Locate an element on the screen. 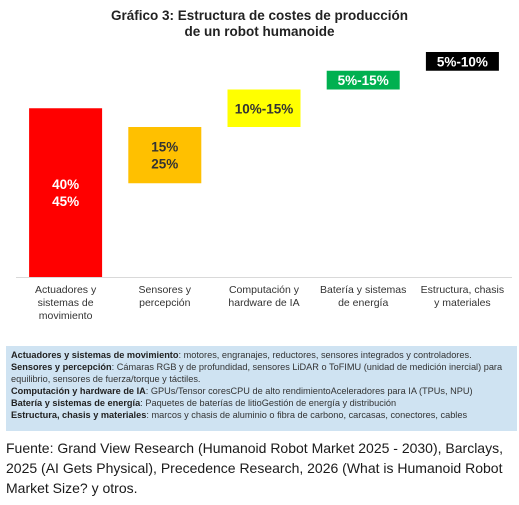 The image size is (519, 505). legend-term: Estructura, chasis y materiales is located at coordinates (79, 415).